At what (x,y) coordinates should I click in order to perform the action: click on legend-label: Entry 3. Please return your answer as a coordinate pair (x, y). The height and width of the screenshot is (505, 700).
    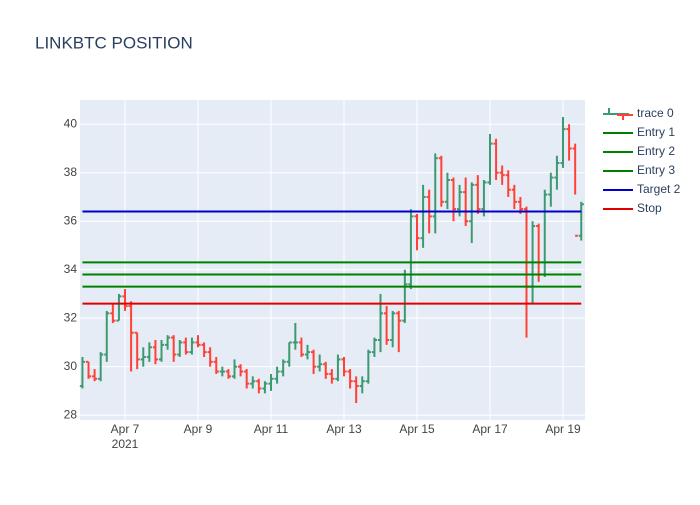
    Looking at the image, I should click on (656, 170).